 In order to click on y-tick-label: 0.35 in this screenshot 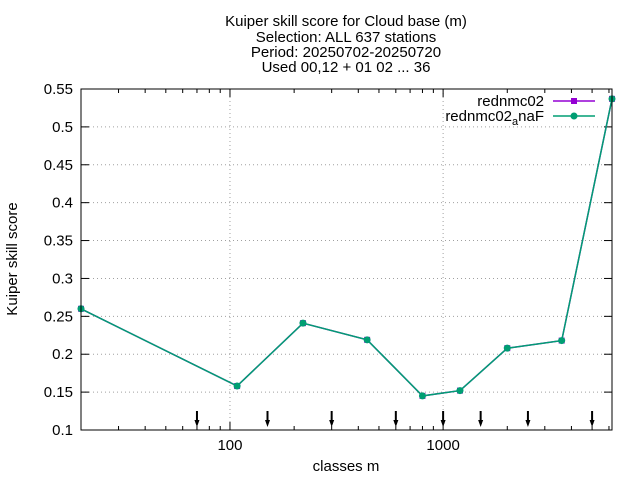, I will do `click(58, 241)`.